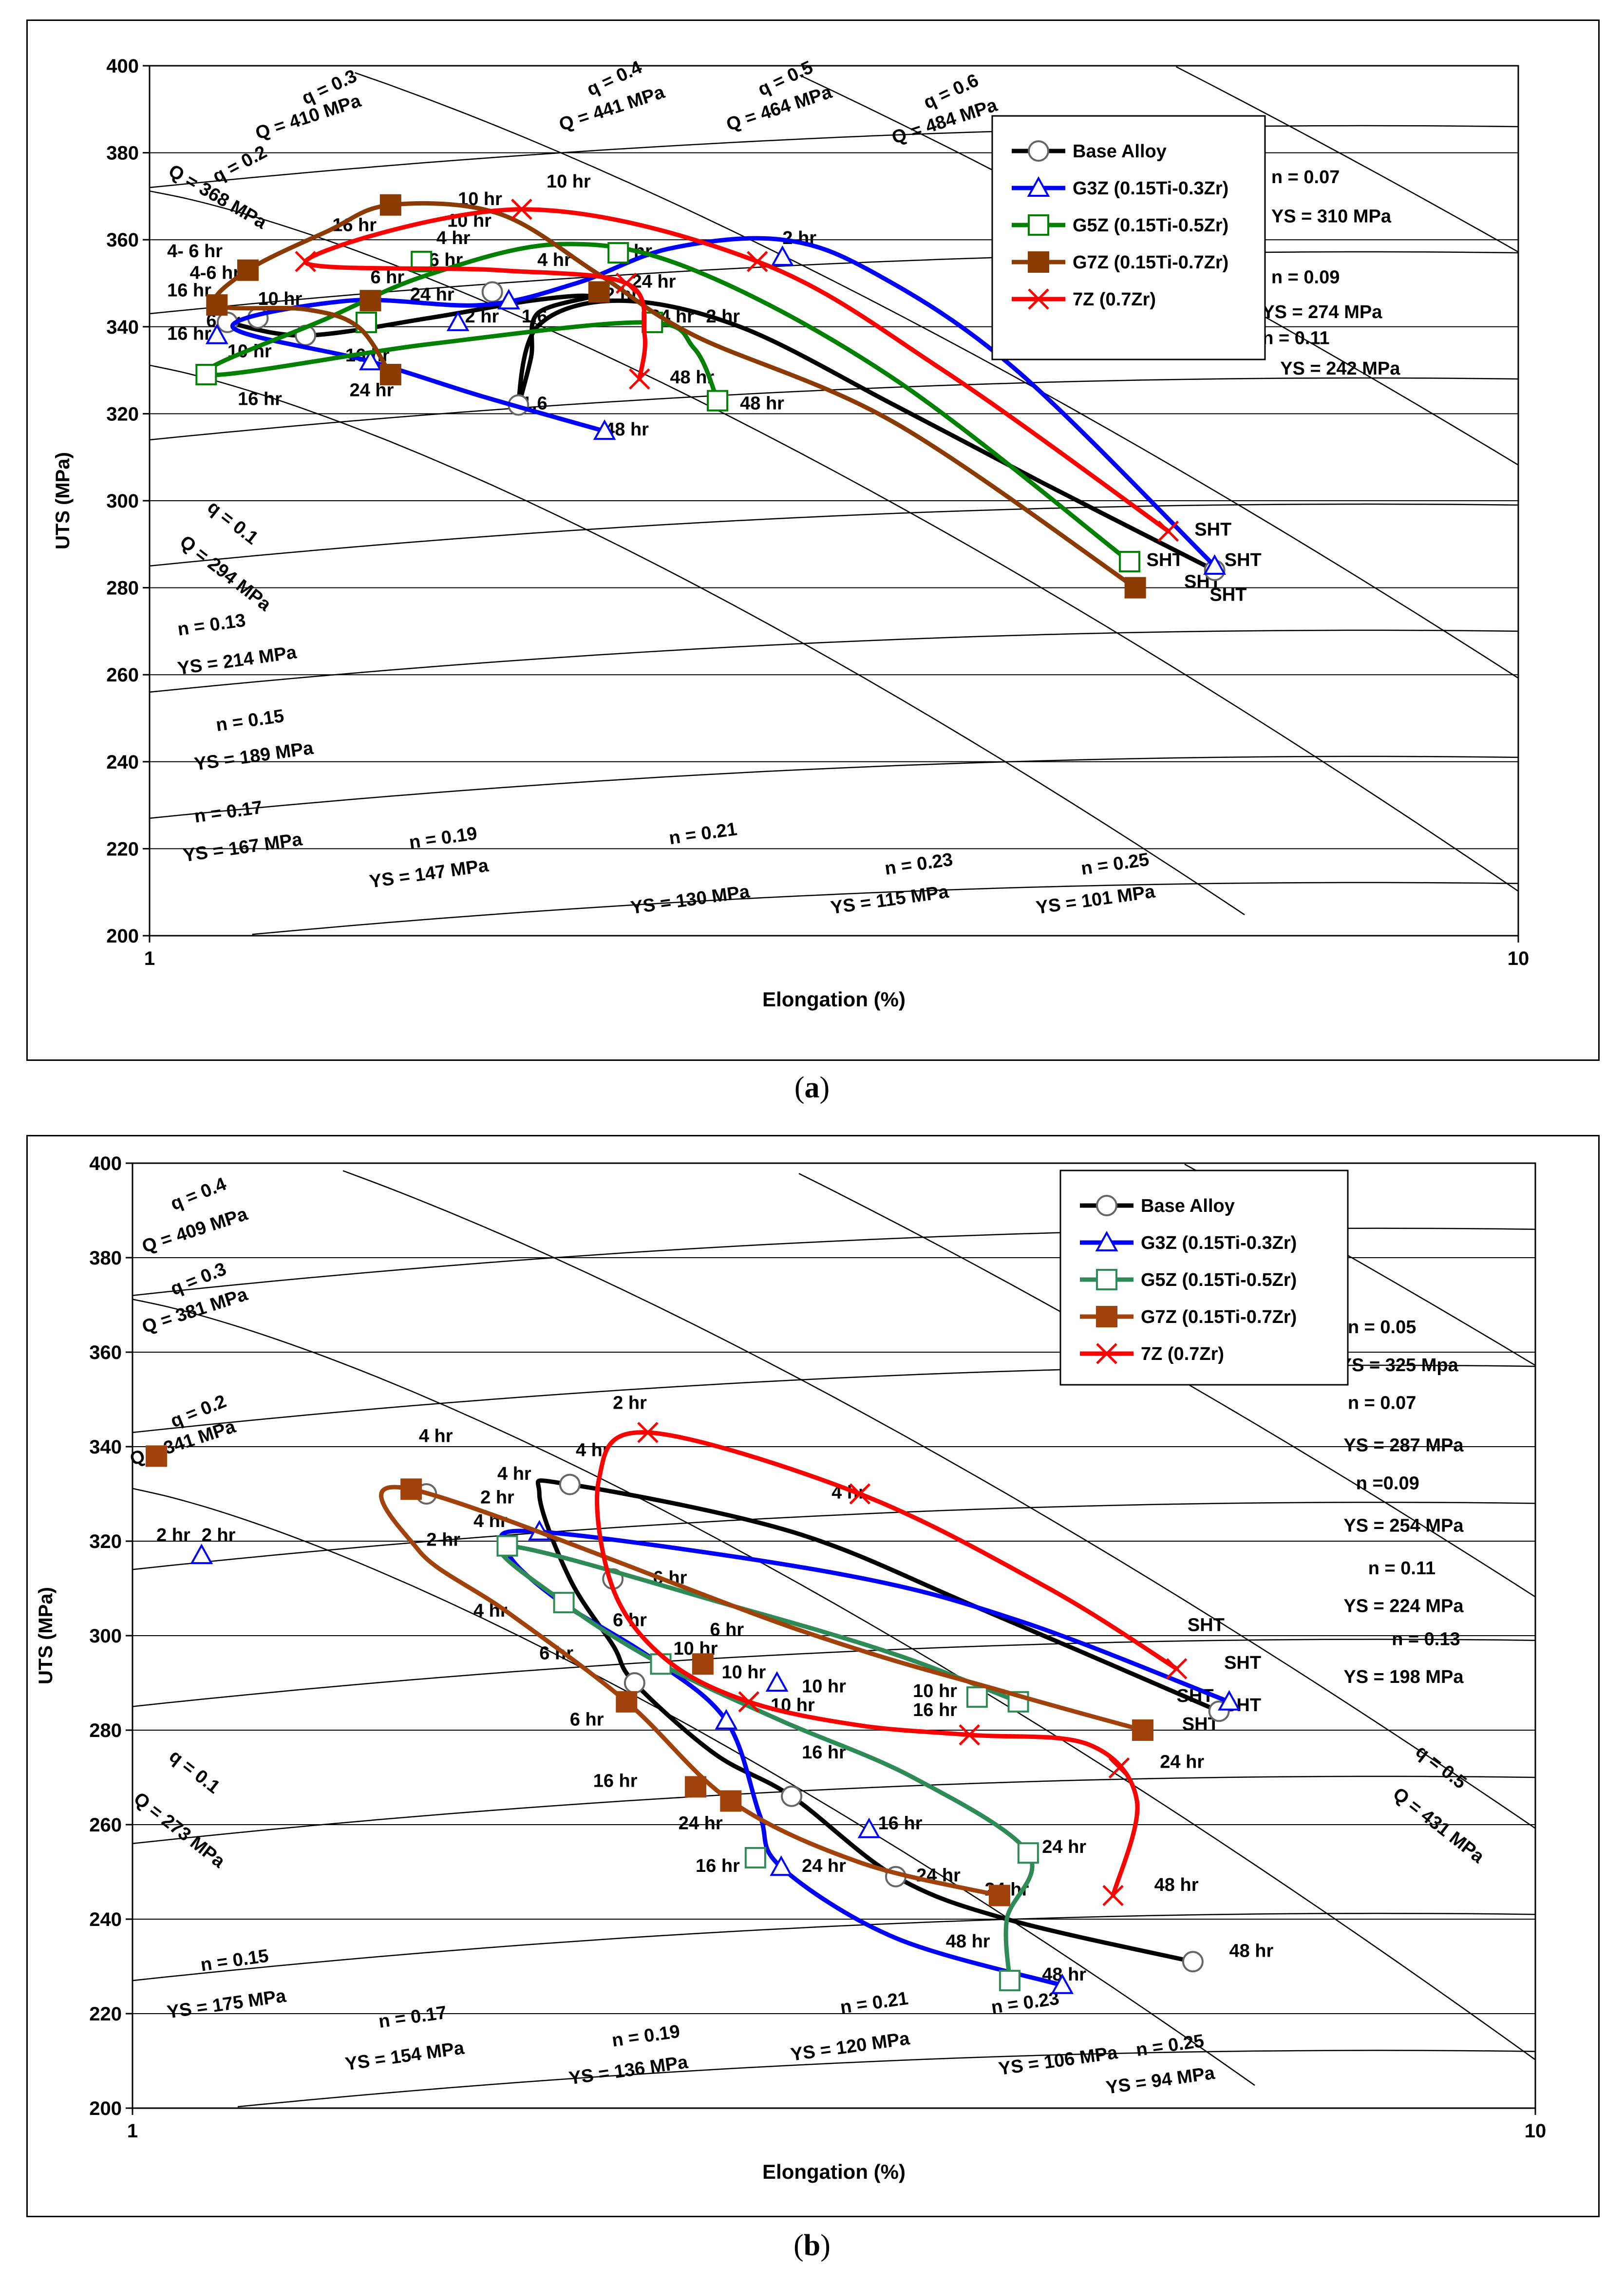 The image size is (1624, 2283). Describe the element at coordinates (1347, 159) in the screenshot. I see `q-line` at that location.